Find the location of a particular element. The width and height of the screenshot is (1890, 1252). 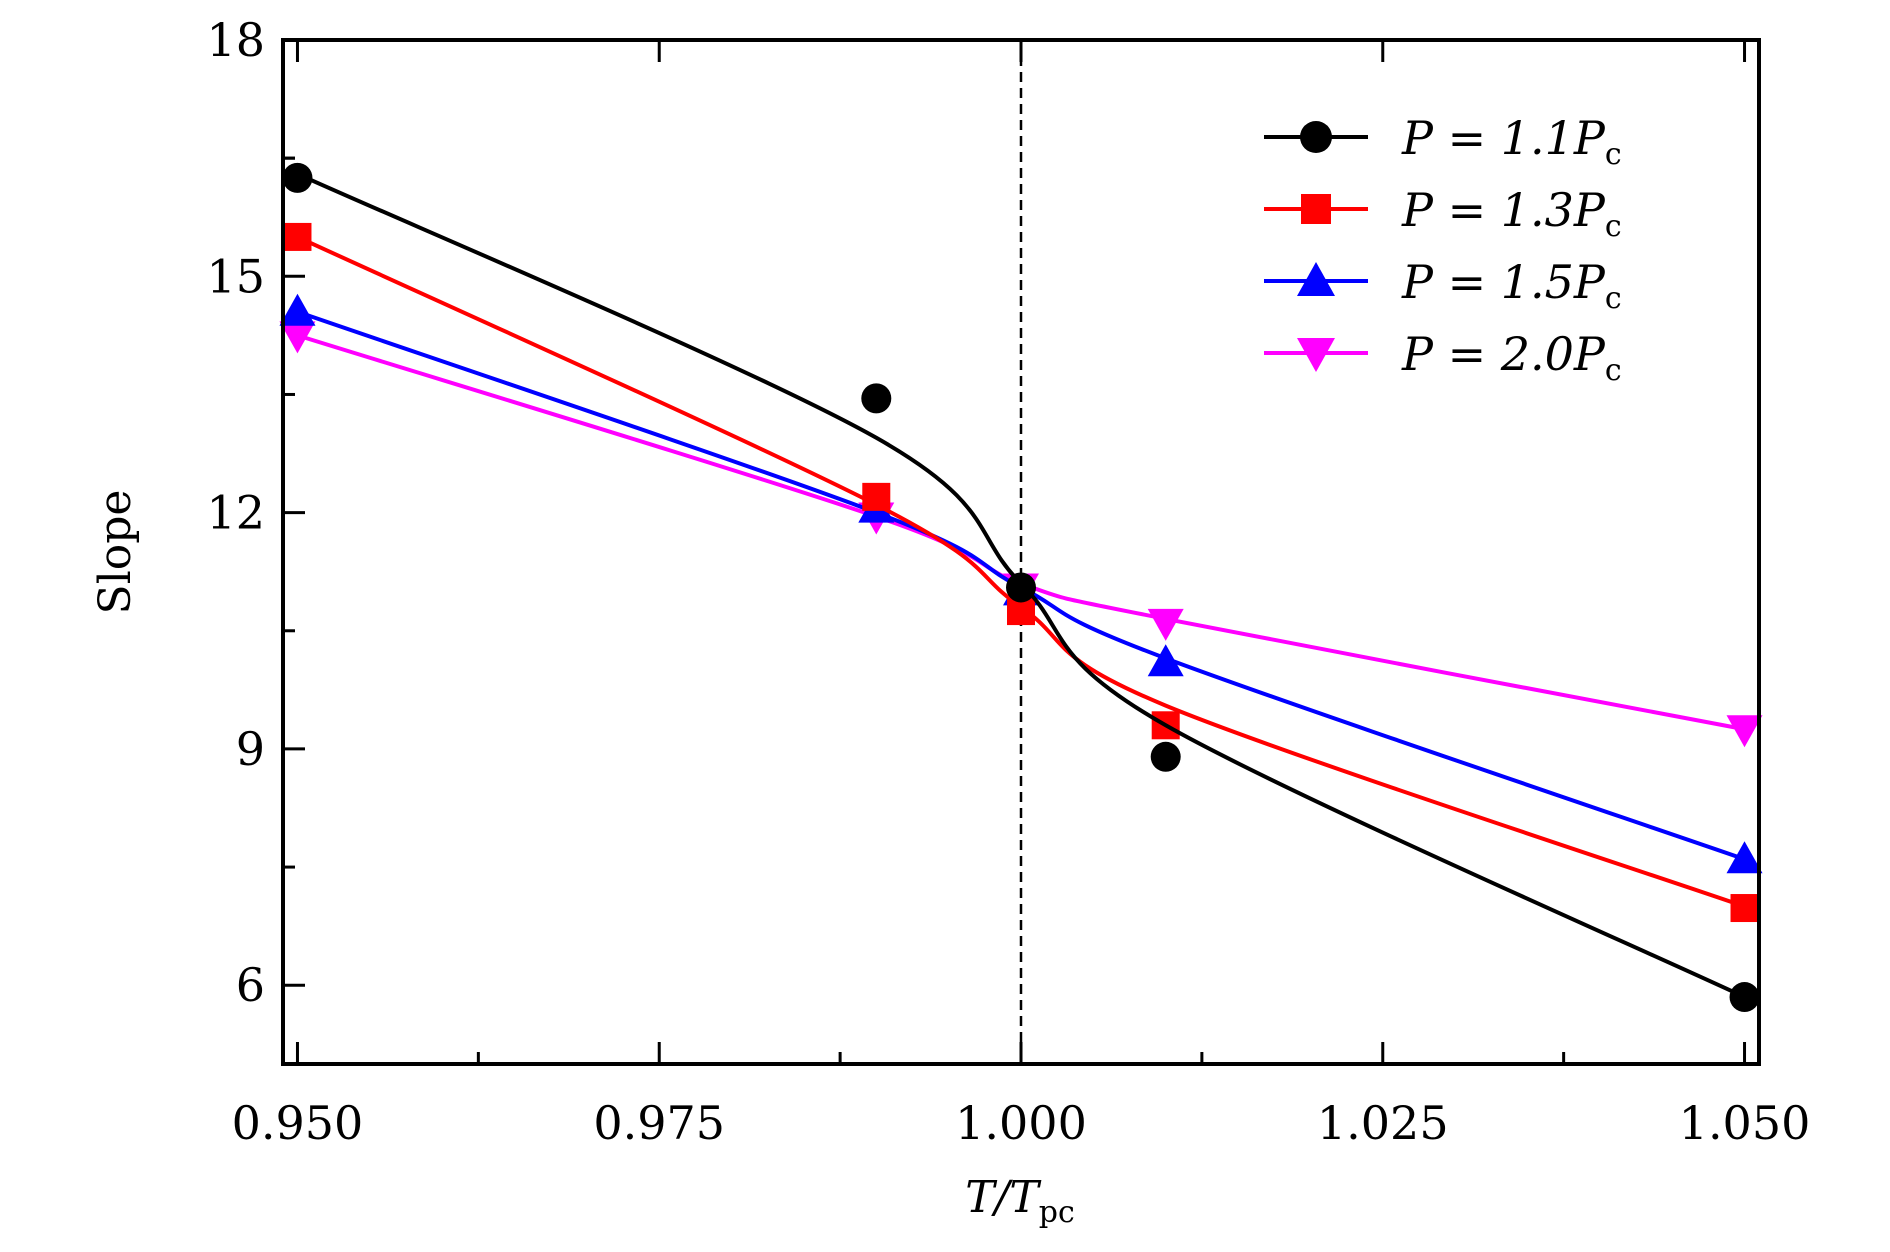

legend-label: P = 1.3Pc is located at coordinates (1511, 213).